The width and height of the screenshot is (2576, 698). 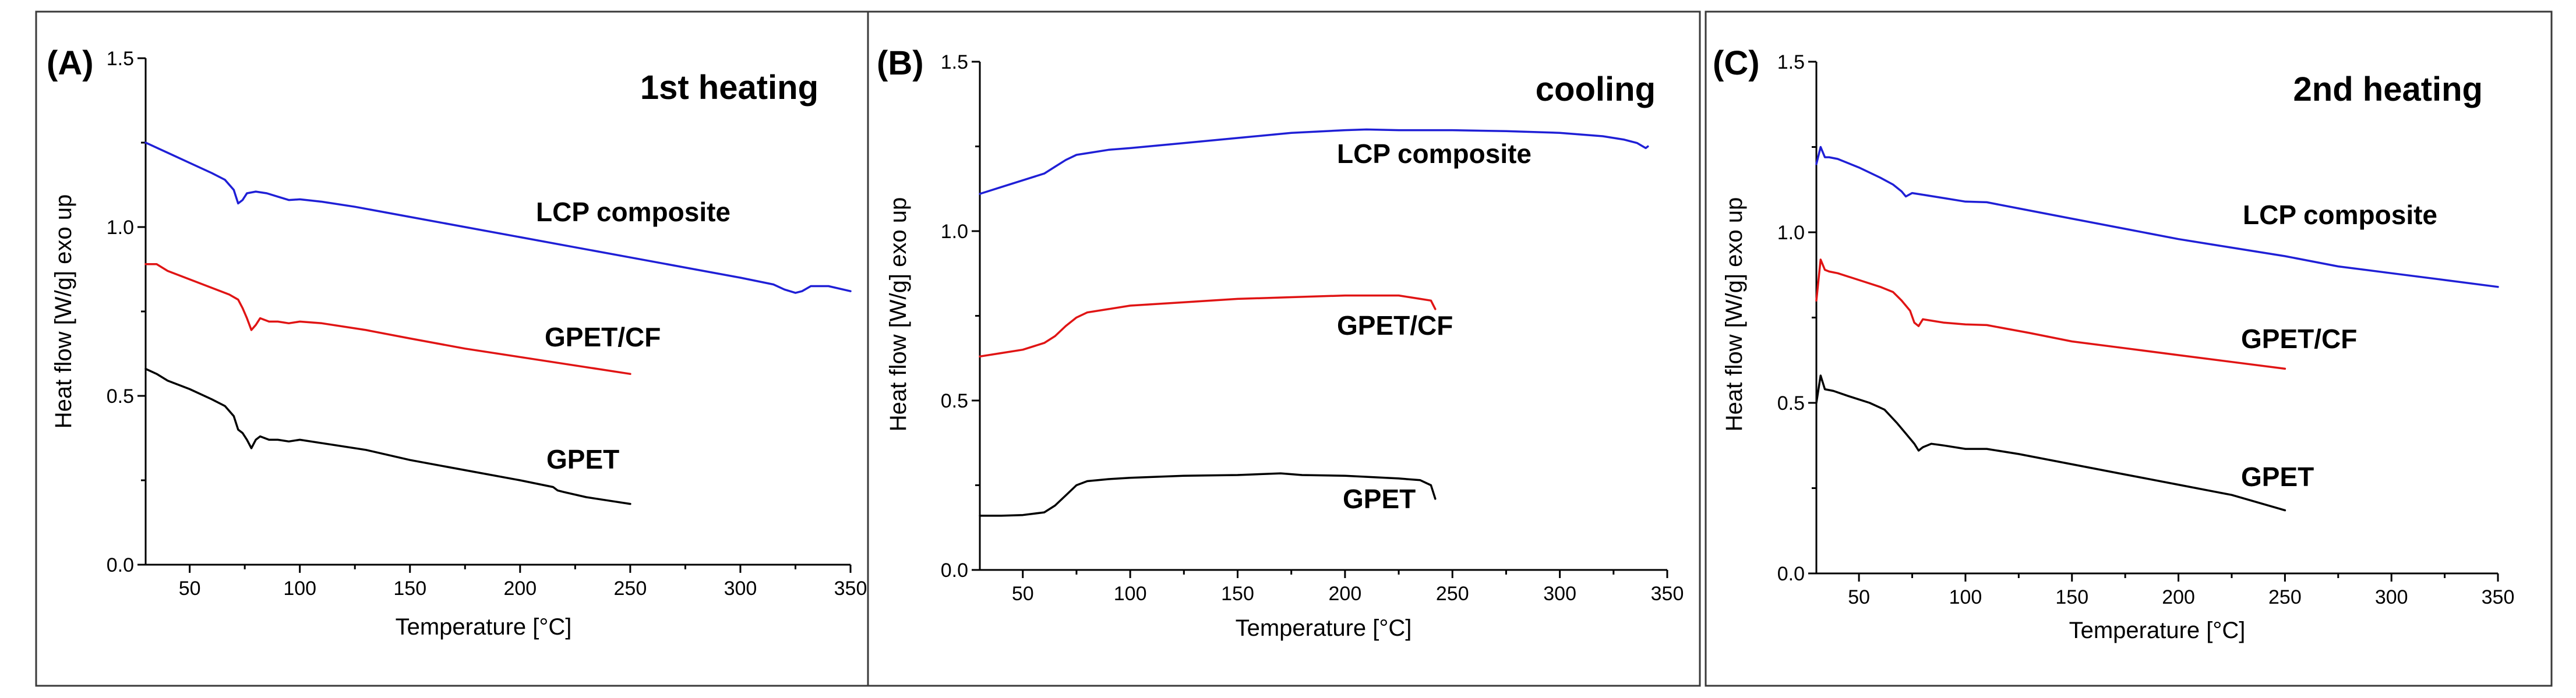 I want to click on panel-letter: (B), so click(x=901, y=63).